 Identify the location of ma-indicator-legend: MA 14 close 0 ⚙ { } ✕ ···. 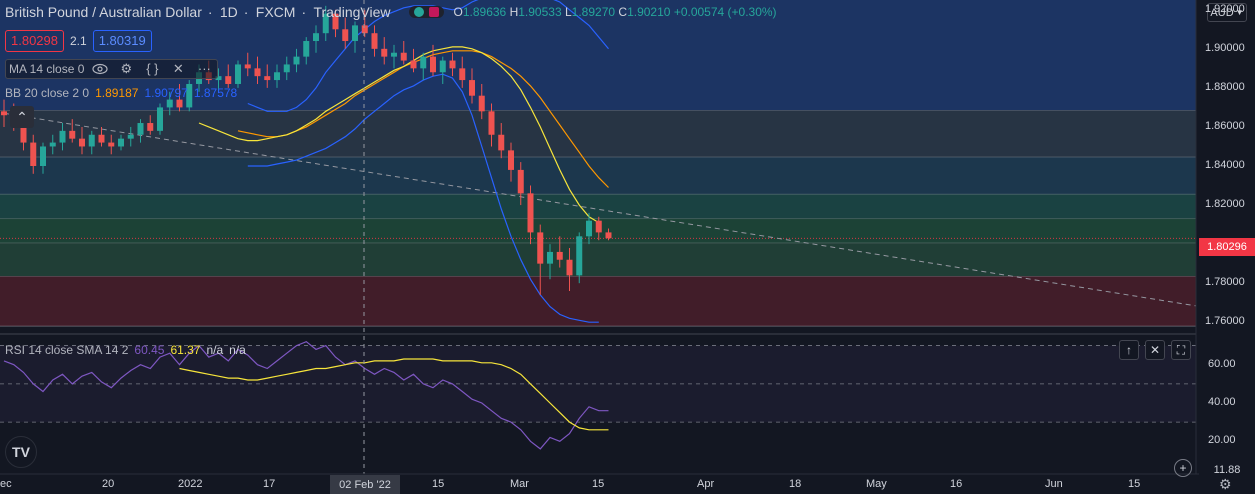
(112, 69).